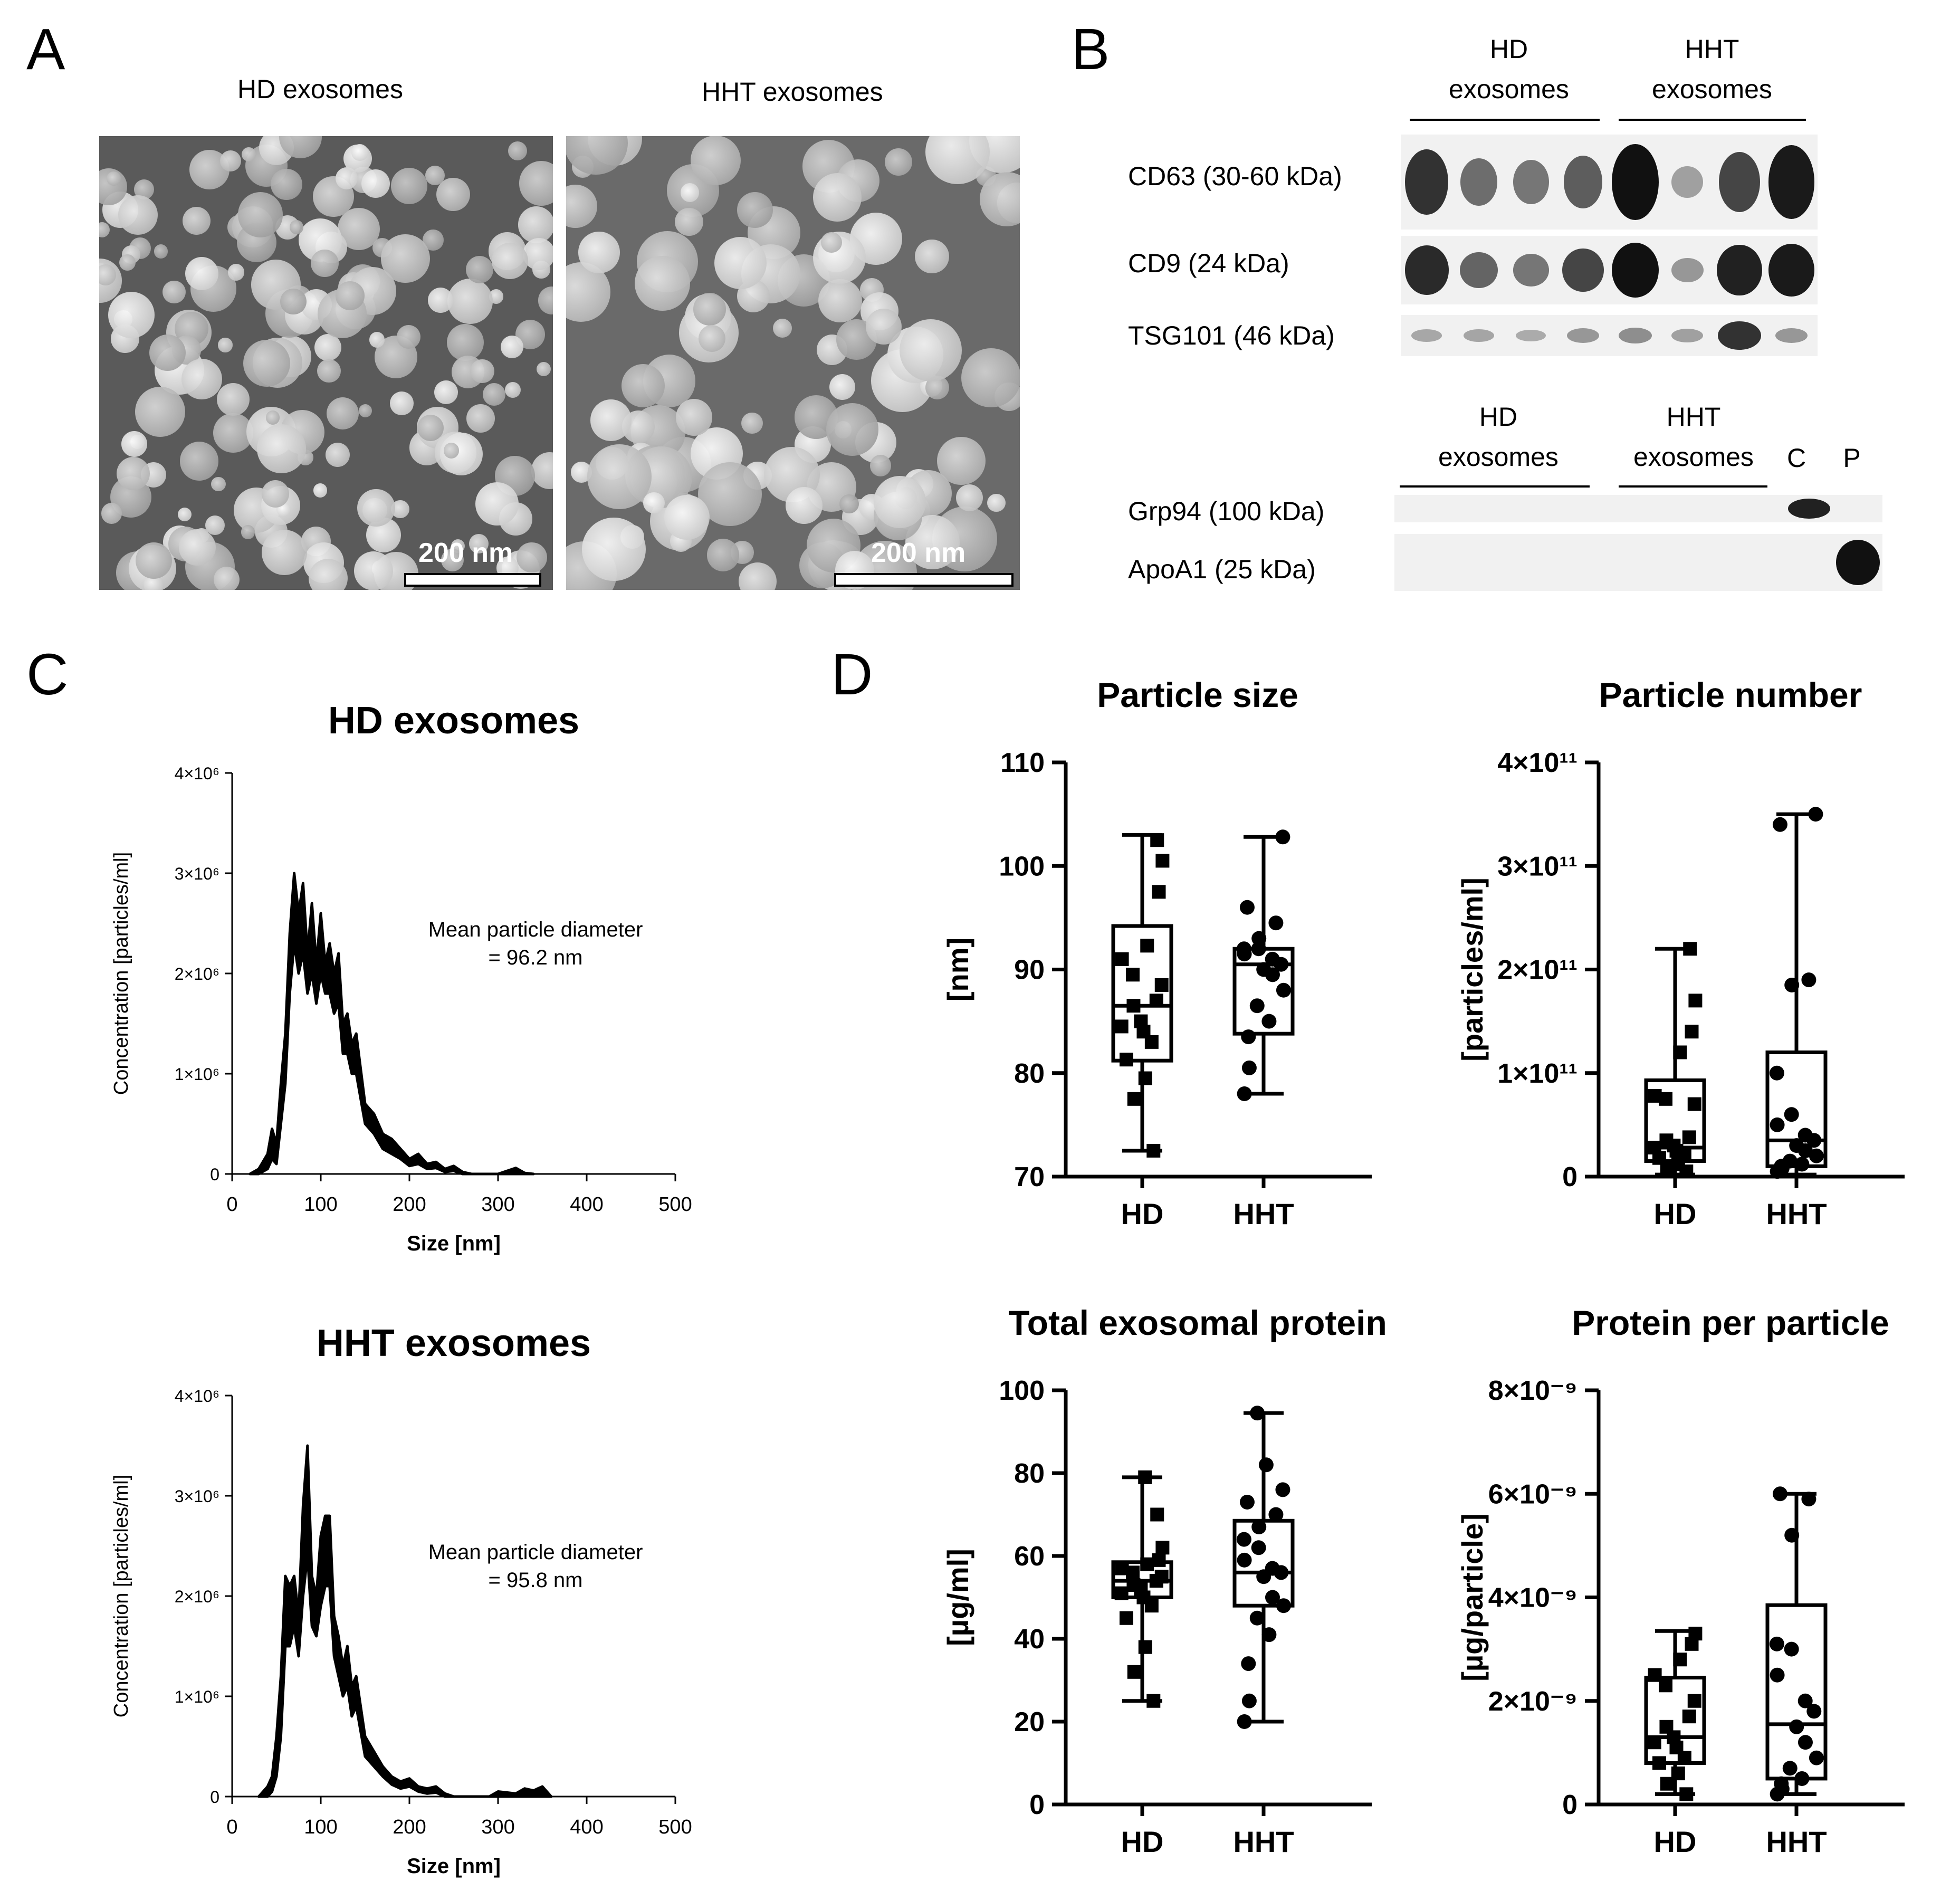  What do you see at coordinates (465, 553) in the screenshot?
I see `scale-bar-label-hd: 200 nm` at bounding box center [465, 553].